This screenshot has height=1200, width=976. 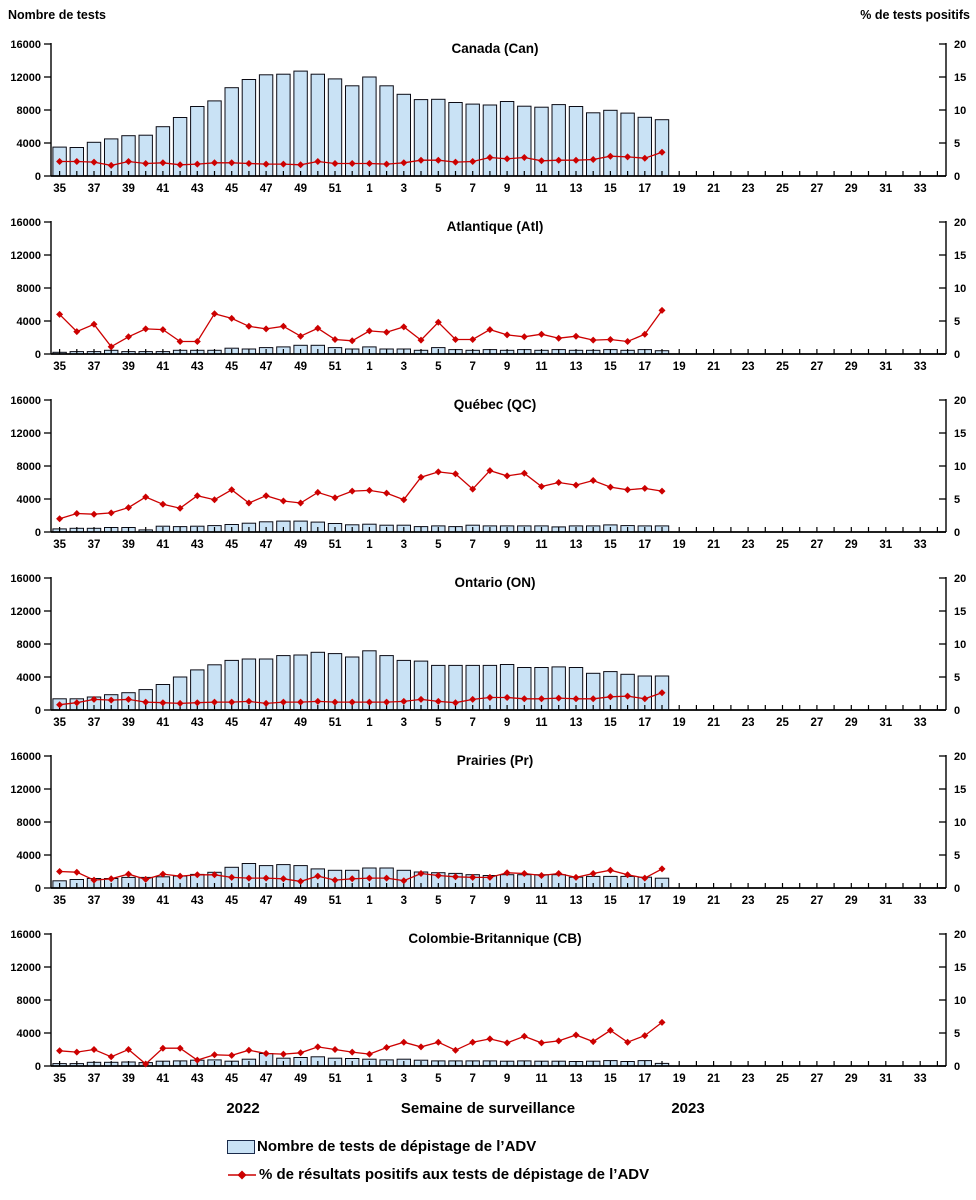 What do you see at coordinates (679, 367) in the screenshot?
I see `svg-text: 19` at bounding box center [679, 367].